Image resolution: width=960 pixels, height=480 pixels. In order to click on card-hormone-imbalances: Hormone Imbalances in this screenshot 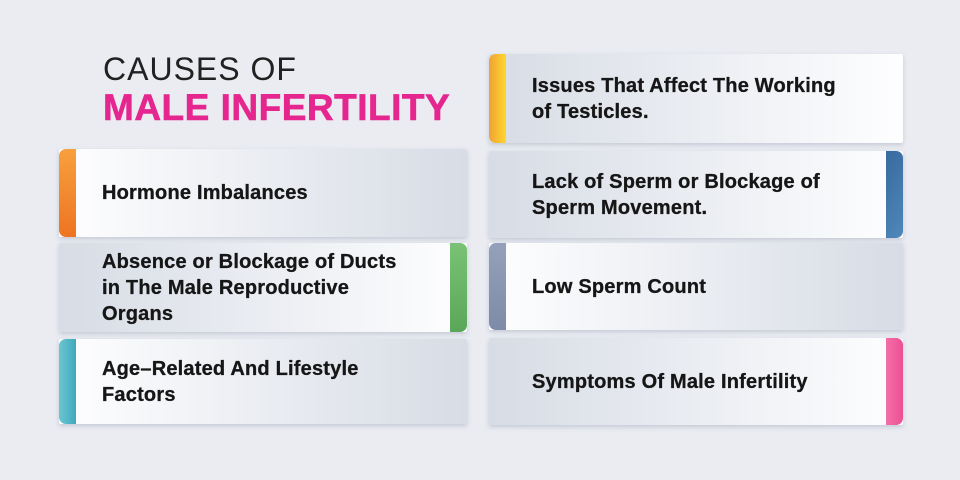, I will do `click(263, 193)`.